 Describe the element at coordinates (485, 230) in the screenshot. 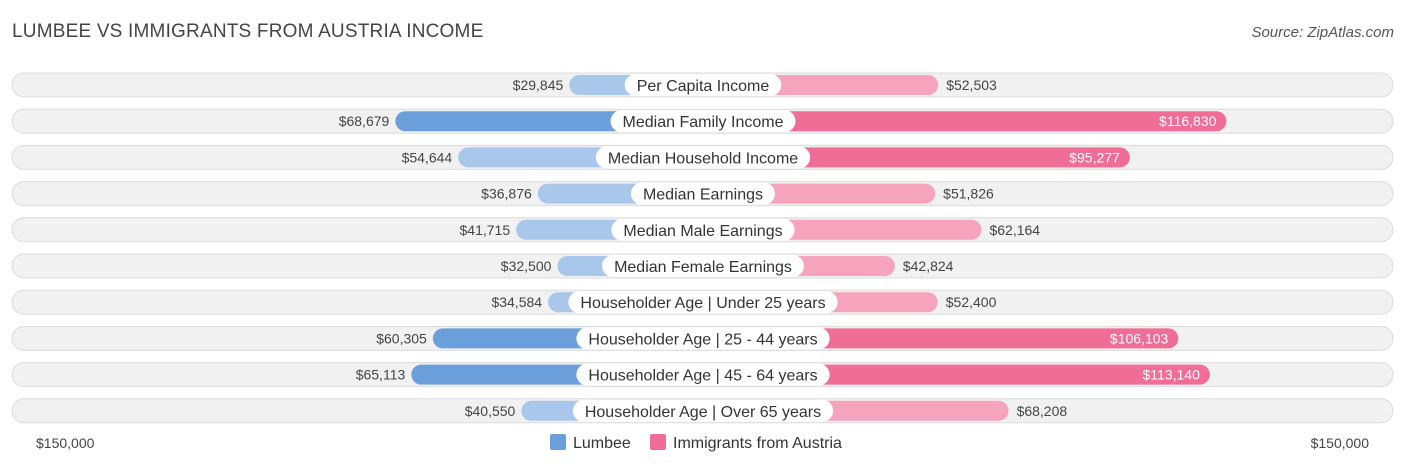

I see `value-label-lumbee: $41,715` at that location.